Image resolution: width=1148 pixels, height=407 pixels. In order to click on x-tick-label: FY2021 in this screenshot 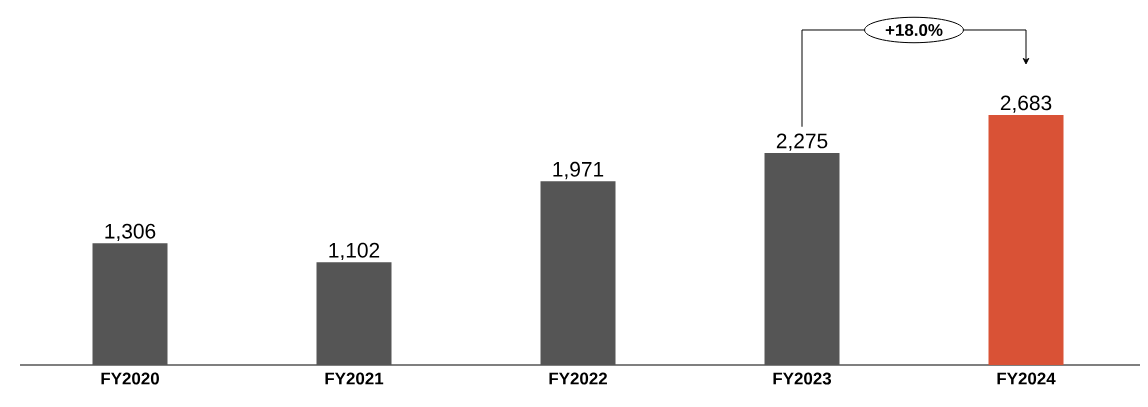, I will do `click(354, 378)`.